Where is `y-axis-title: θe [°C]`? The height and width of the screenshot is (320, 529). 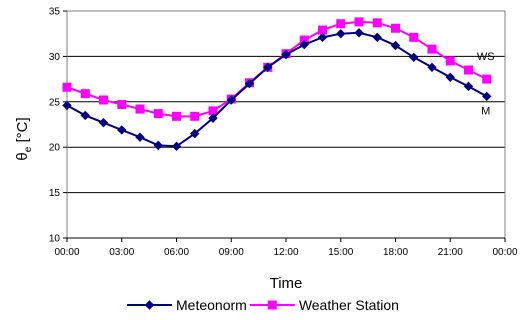
y-axis-title: θe [°C] is located at coordinates (24, 138).